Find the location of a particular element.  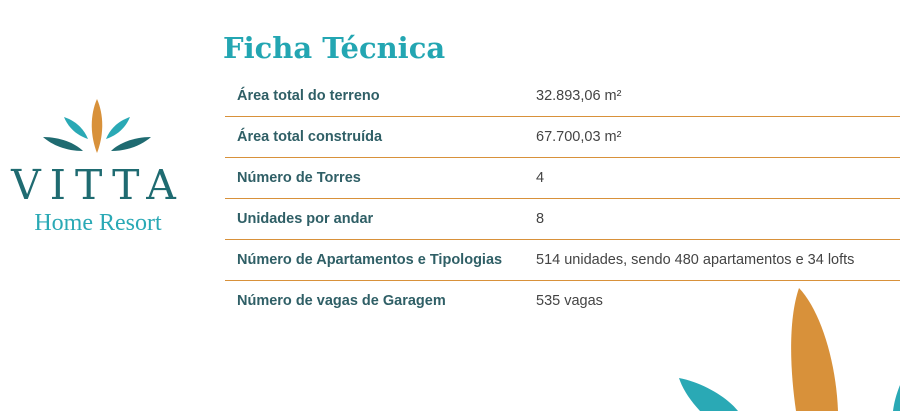

row-label: Número de vagas de Garagem is located at coordinates (341, 301).